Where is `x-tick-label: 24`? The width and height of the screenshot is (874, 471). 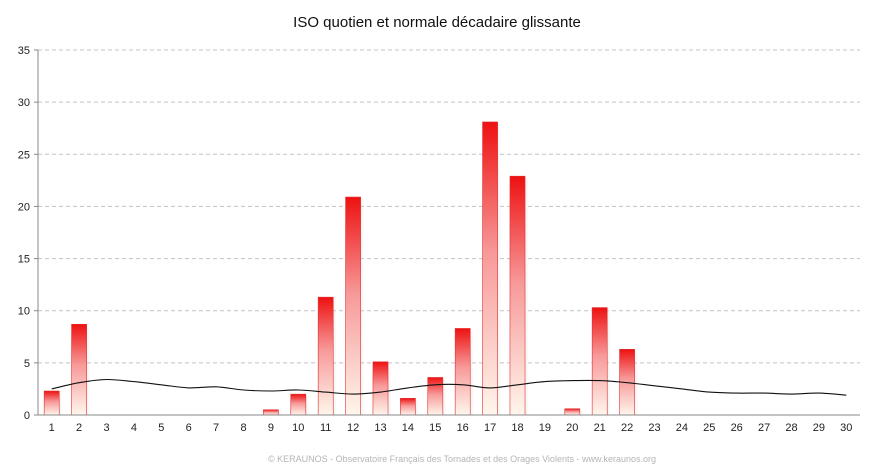
x-tick-label: 24 is located at coordinates (682, 428).